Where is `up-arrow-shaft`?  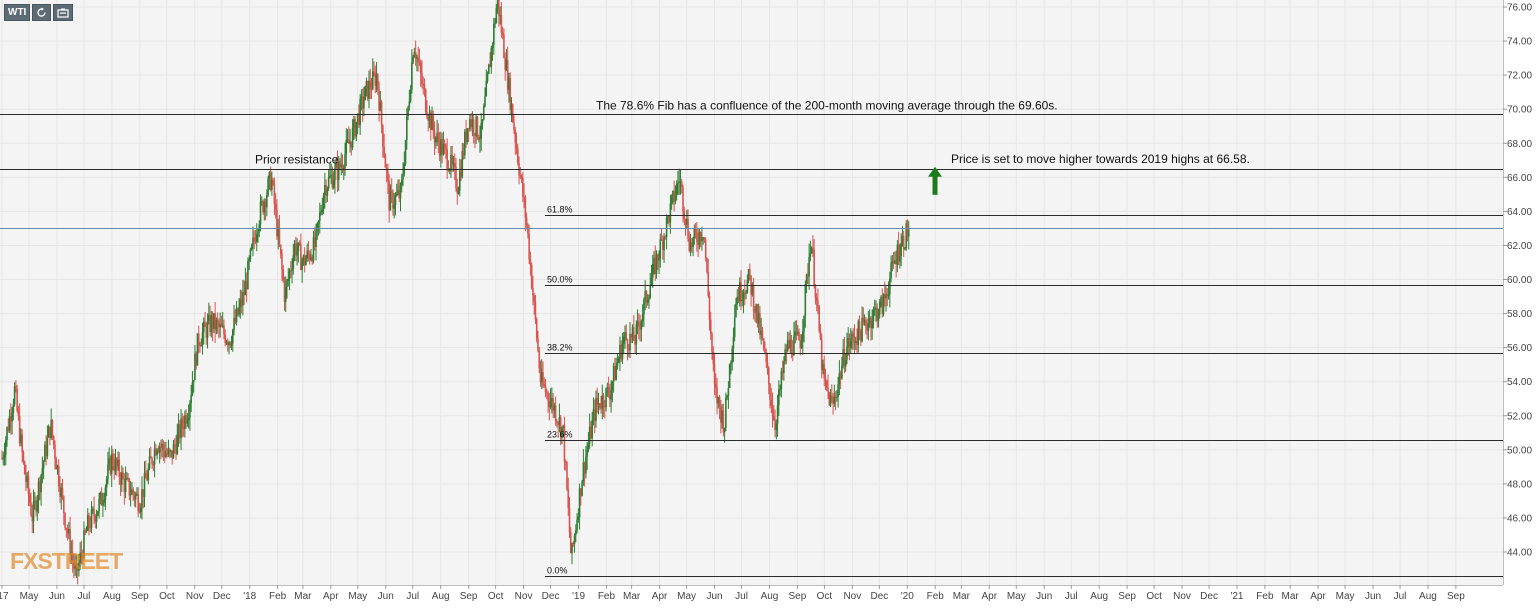 up-arrow-shaft is located at coordinates (935, 184).